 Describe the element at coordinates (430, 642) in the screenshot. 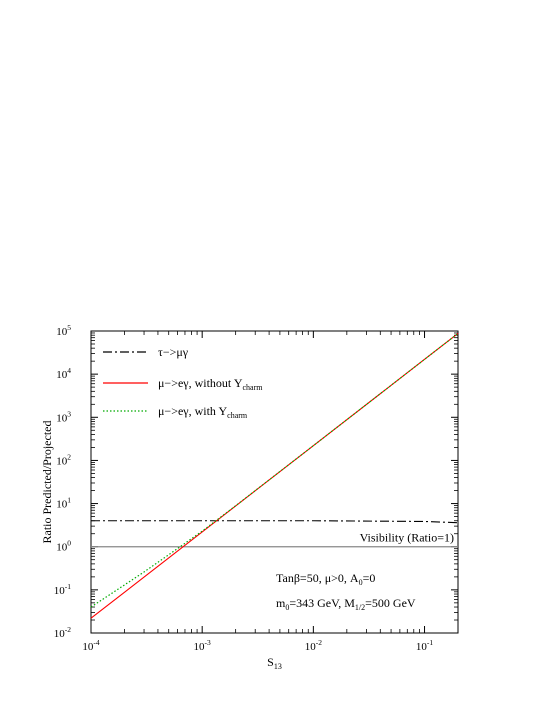

I see `x-tick-label-exponent: -1` at that location.